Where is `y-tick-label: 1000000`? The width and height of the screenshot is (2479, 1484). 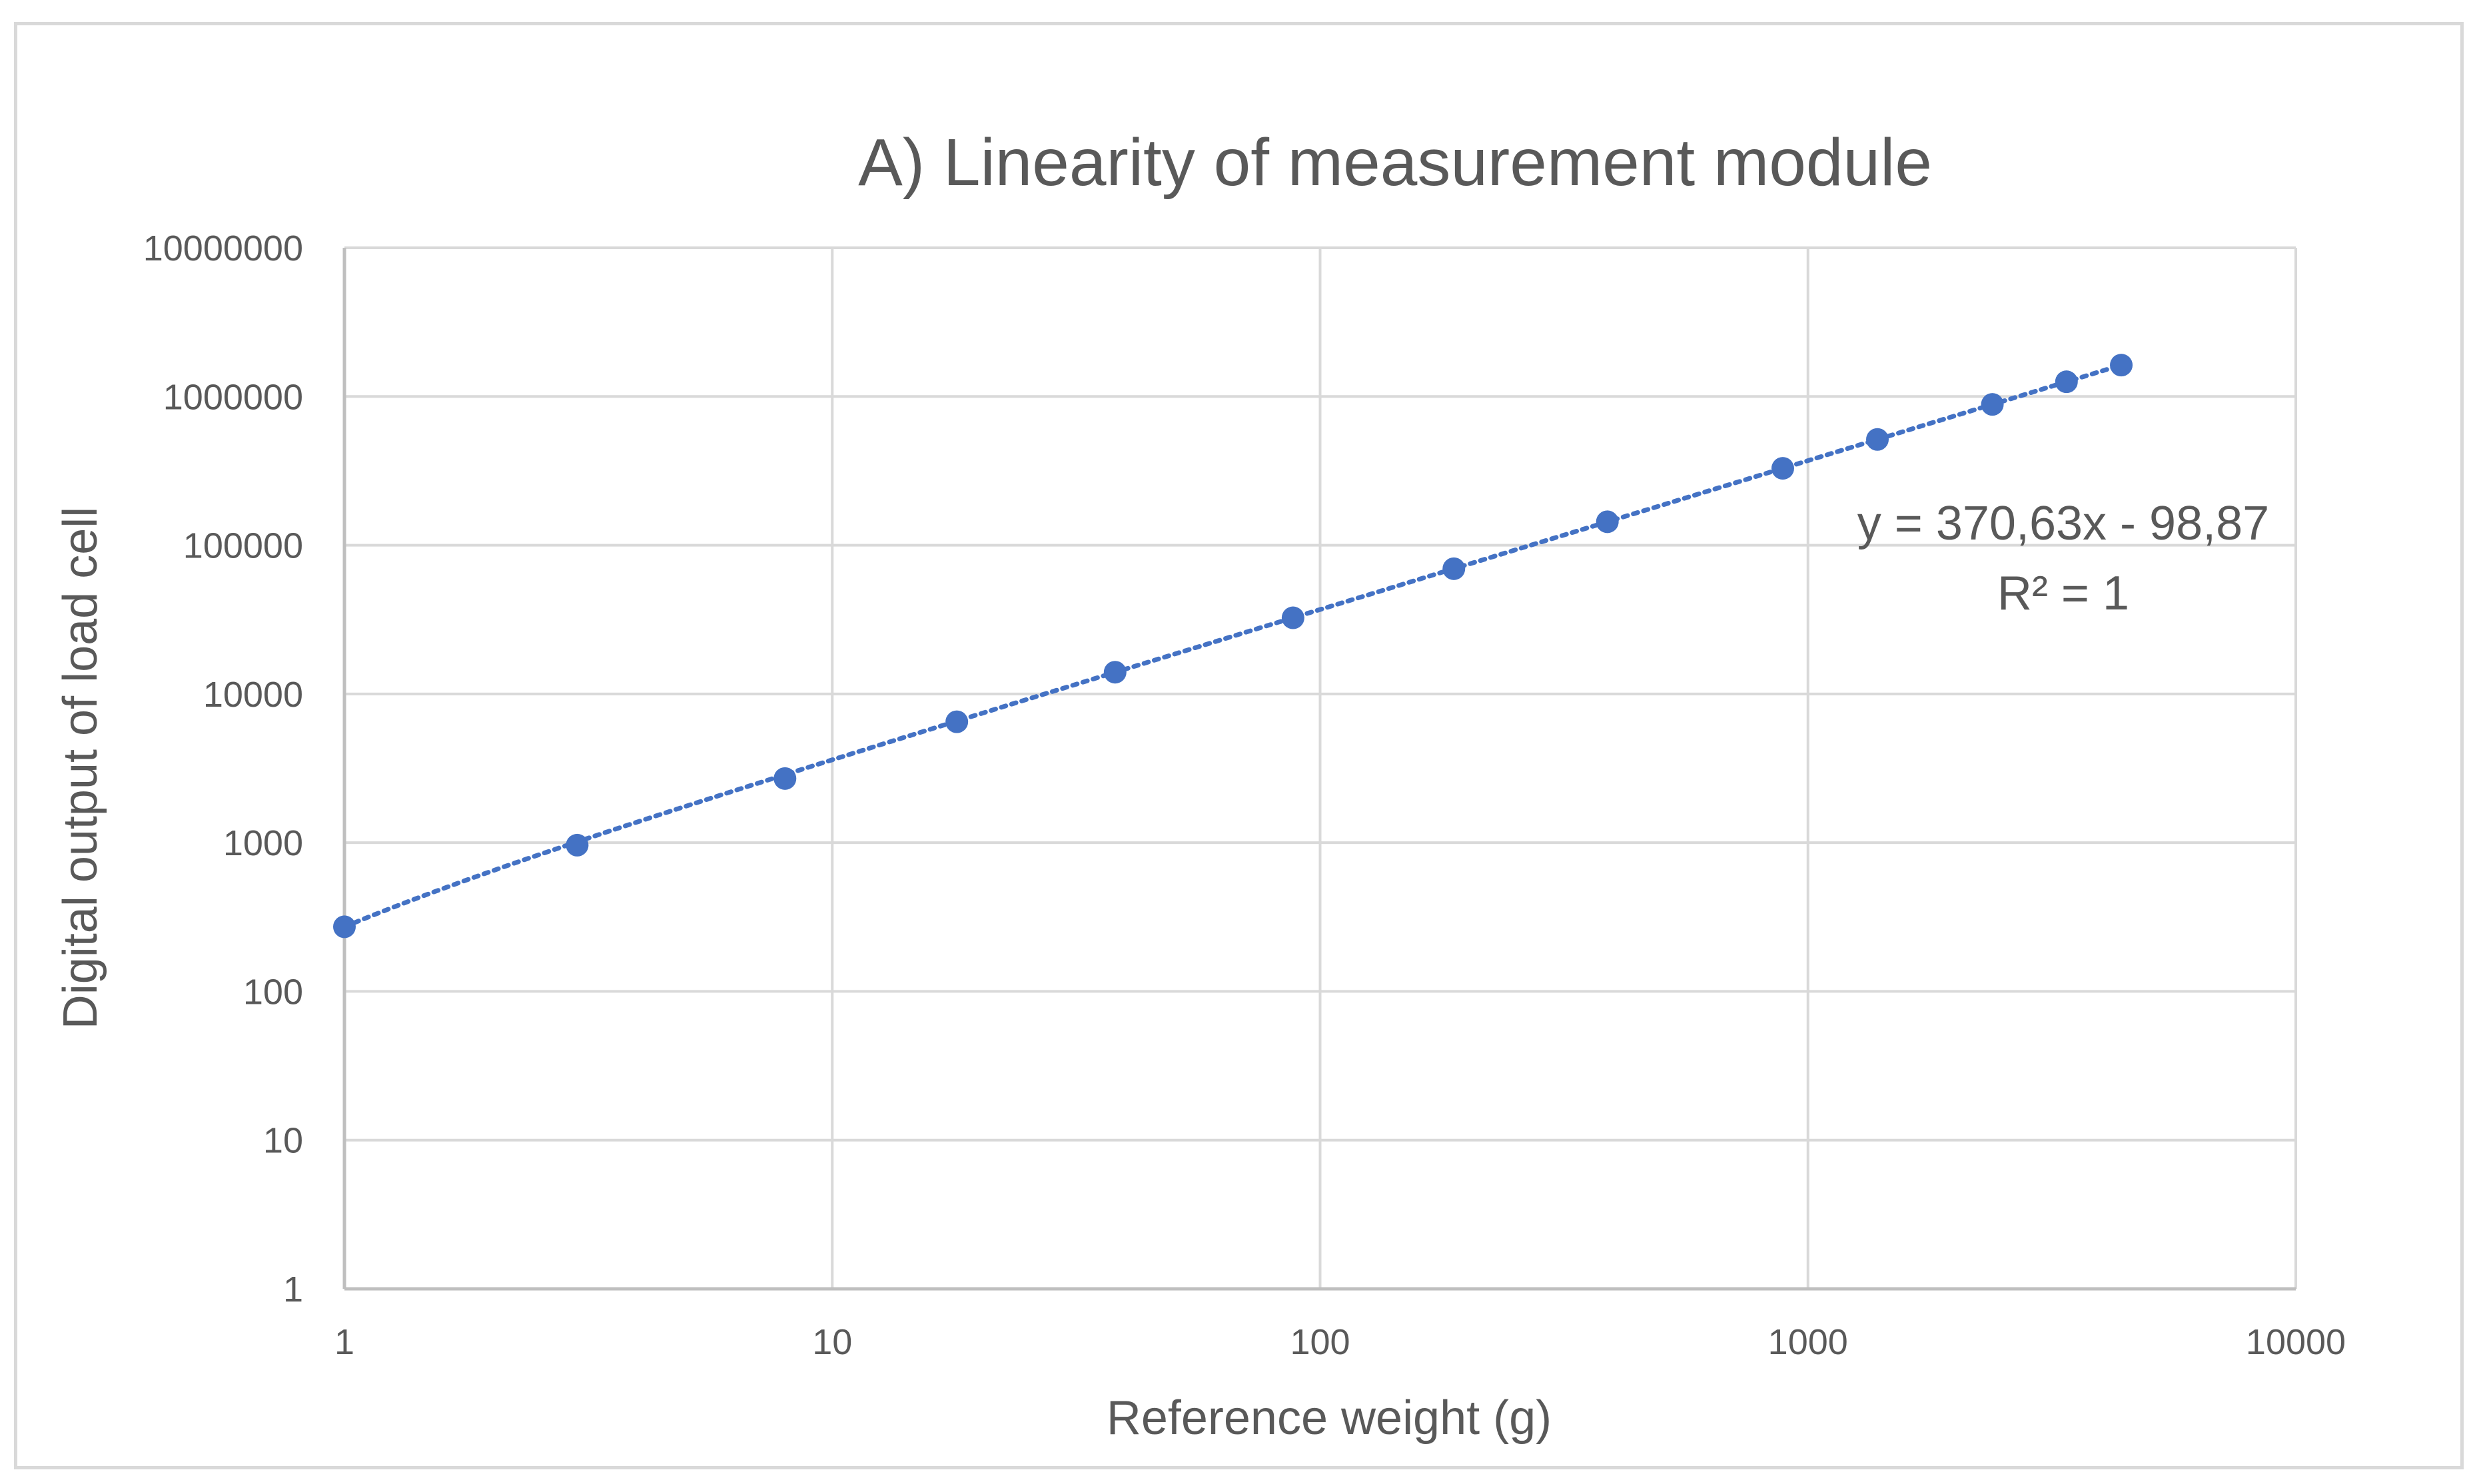
y-tick-label: 1000000 is located at coordinates (233, 397).